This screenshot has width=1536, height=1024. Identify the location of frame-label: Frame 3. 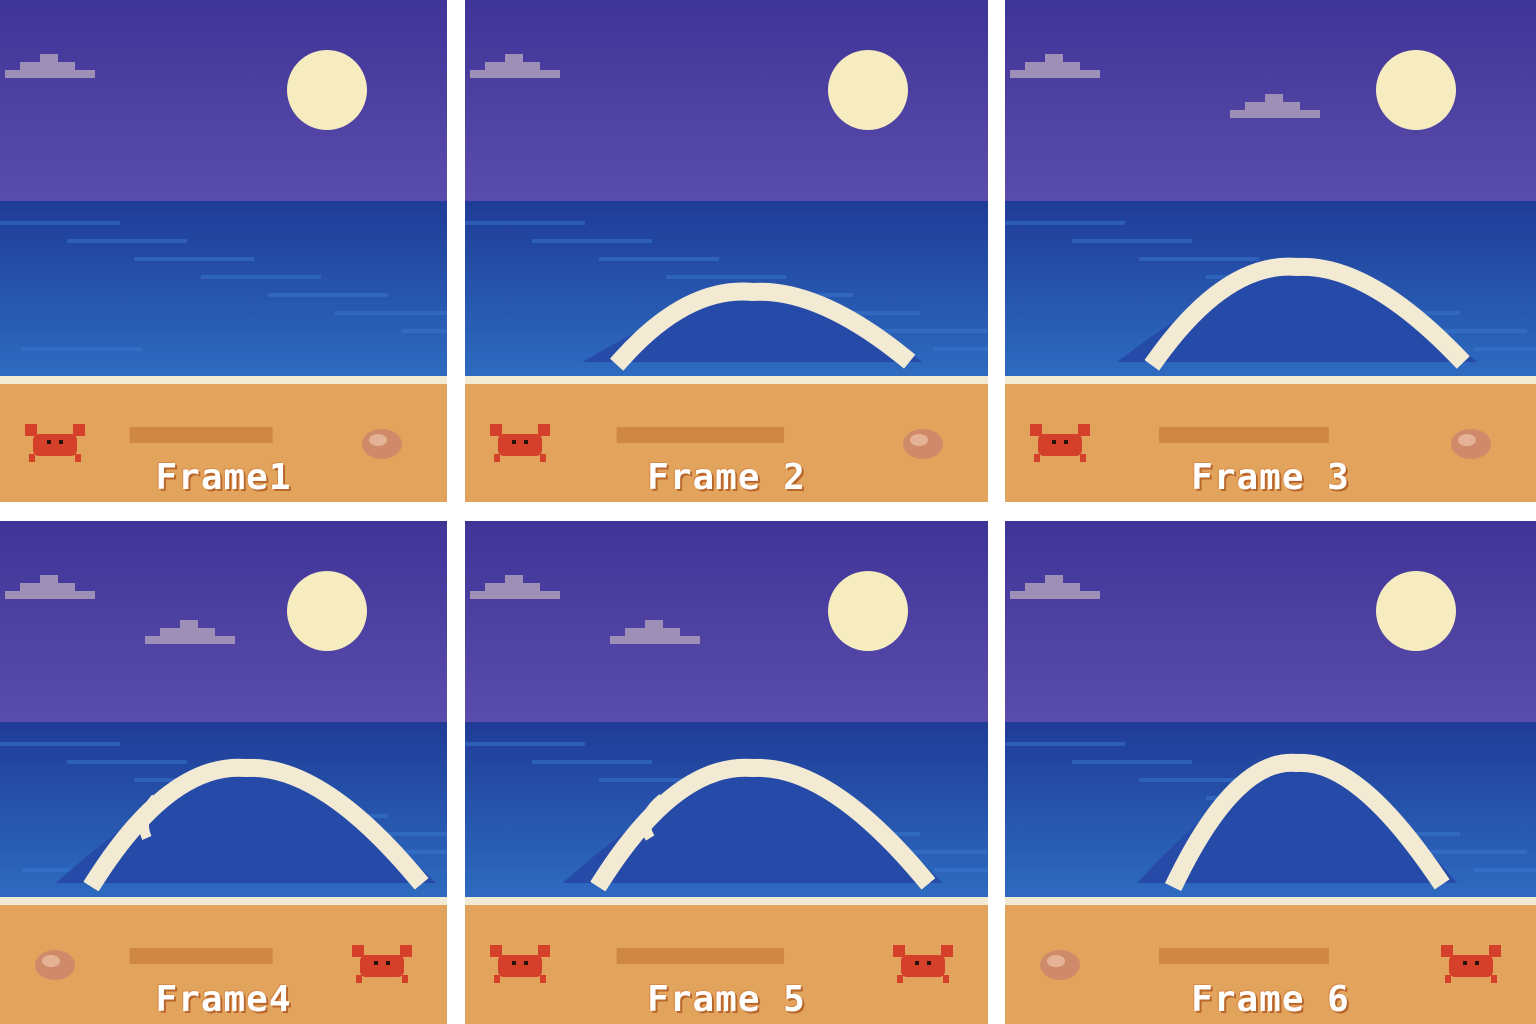
(1270, 477).